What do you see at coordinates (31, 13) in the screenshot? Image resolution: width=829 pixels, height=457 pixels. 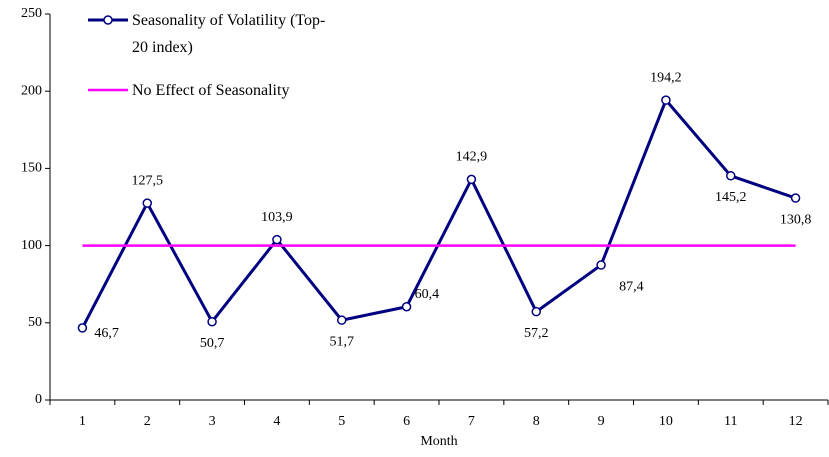 I see `y-tick-label: 250` at bounding box center [31, 13].